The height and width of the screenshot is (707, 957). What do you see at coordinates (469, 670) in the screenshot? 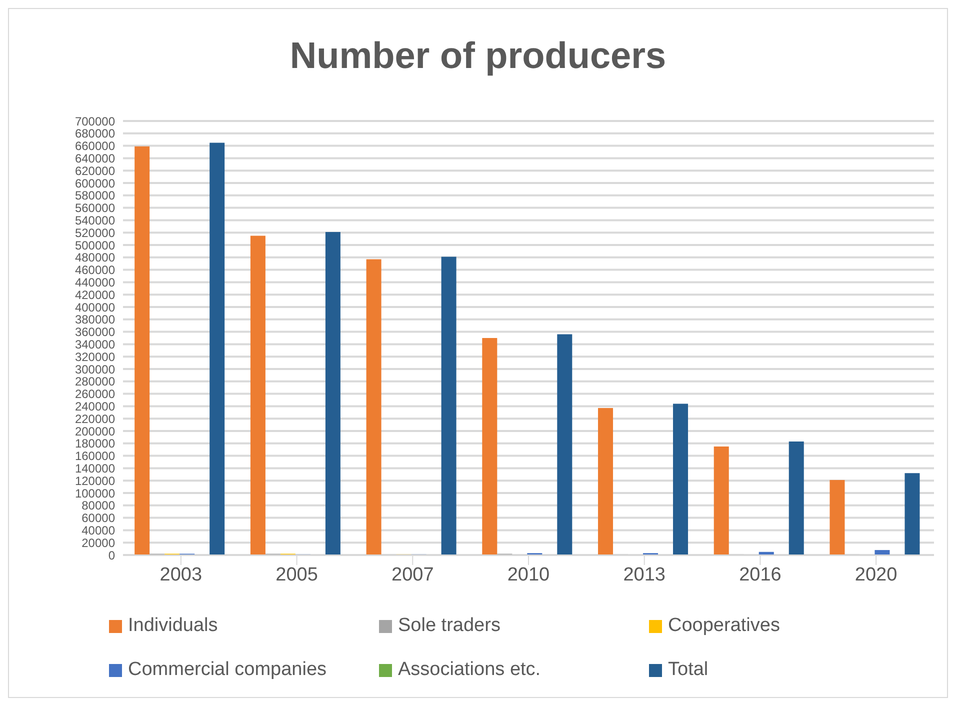
I see `legend-label: Associations etc.` at bounding box center [469, 670].